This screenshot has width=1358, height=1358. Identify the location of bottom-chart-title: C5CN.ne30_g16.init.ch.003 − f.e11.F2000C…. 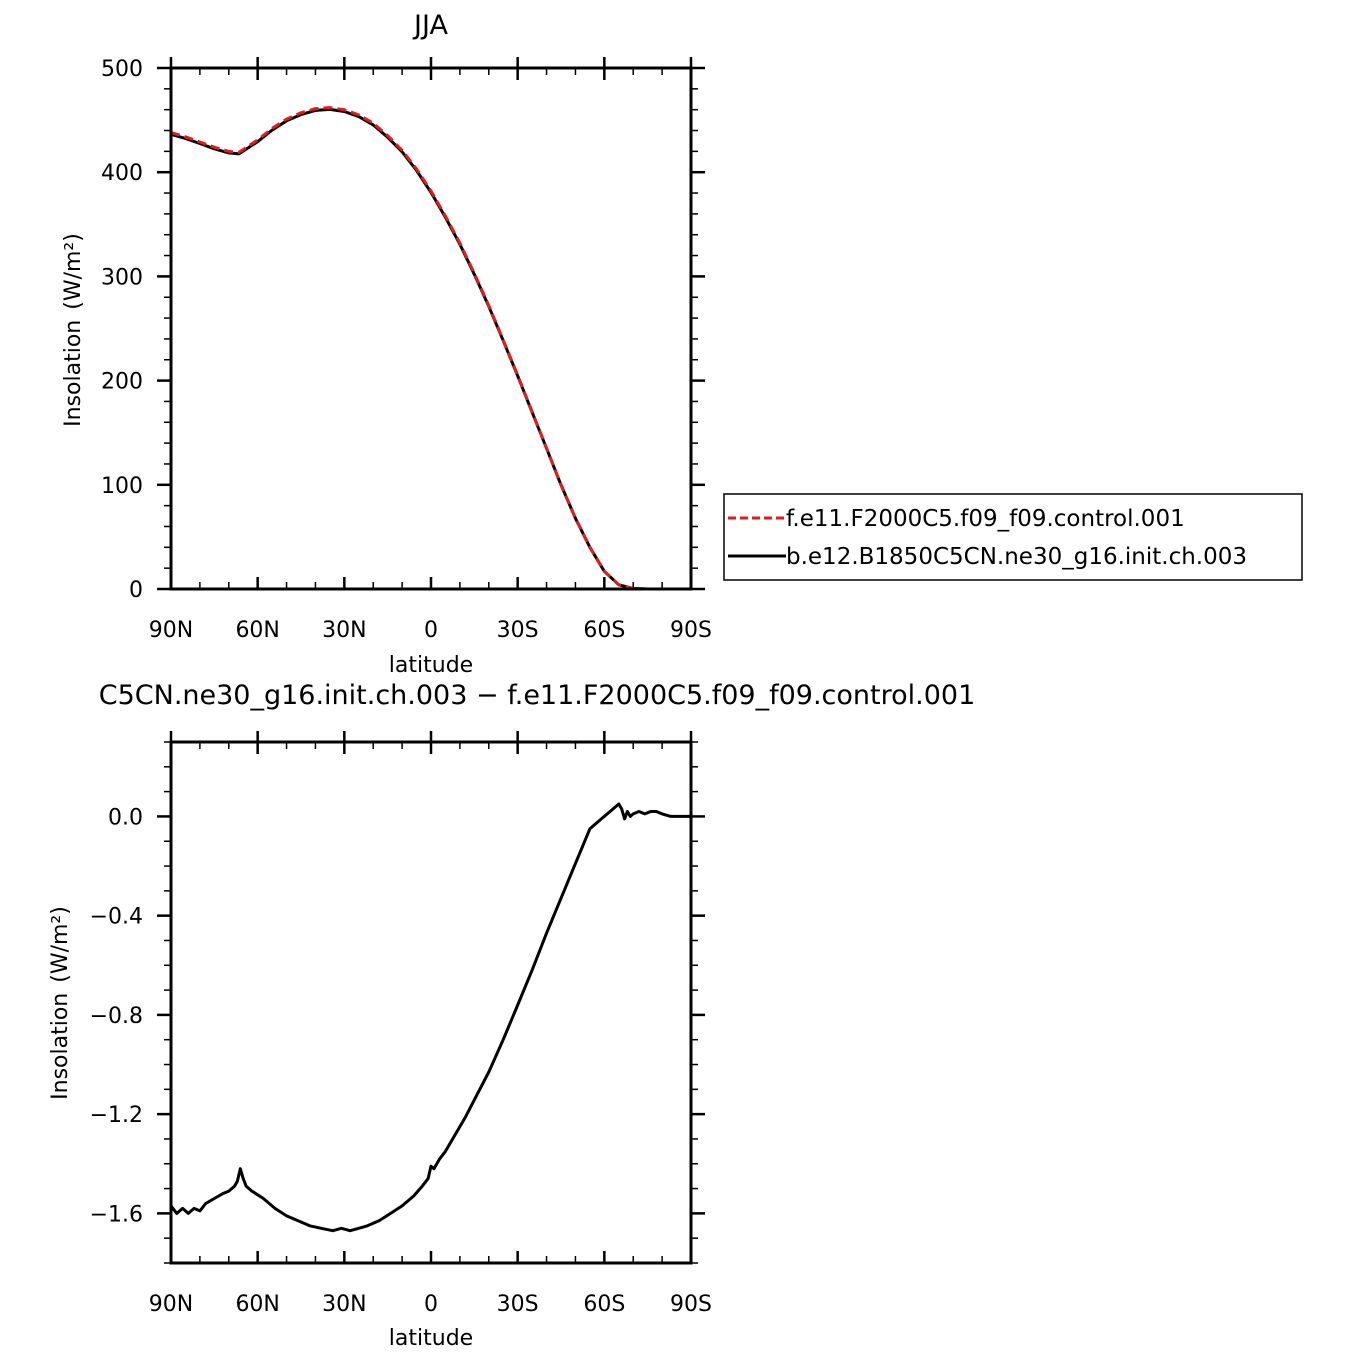
(537, 695).